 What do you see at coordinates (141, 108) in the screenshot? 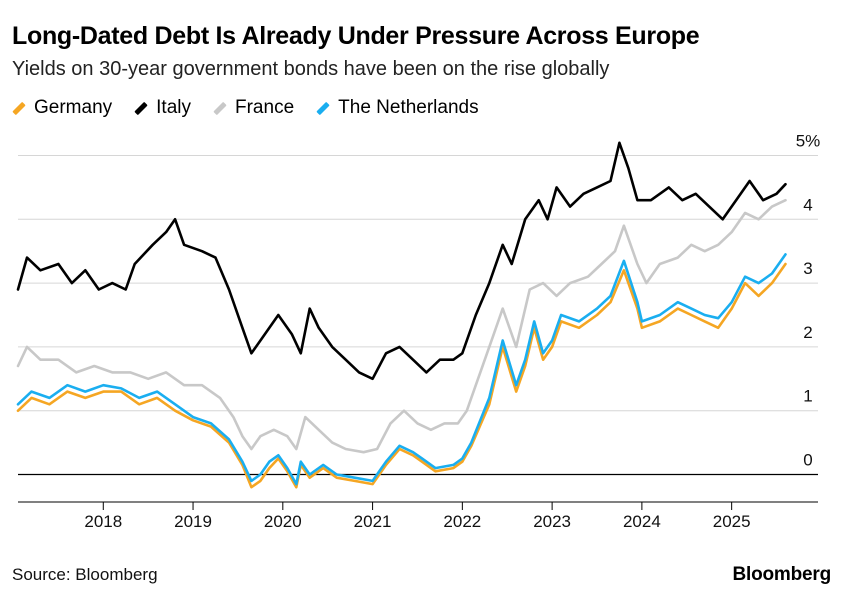
I see `legend-swatch-italy` at bounding box center [141, 108].